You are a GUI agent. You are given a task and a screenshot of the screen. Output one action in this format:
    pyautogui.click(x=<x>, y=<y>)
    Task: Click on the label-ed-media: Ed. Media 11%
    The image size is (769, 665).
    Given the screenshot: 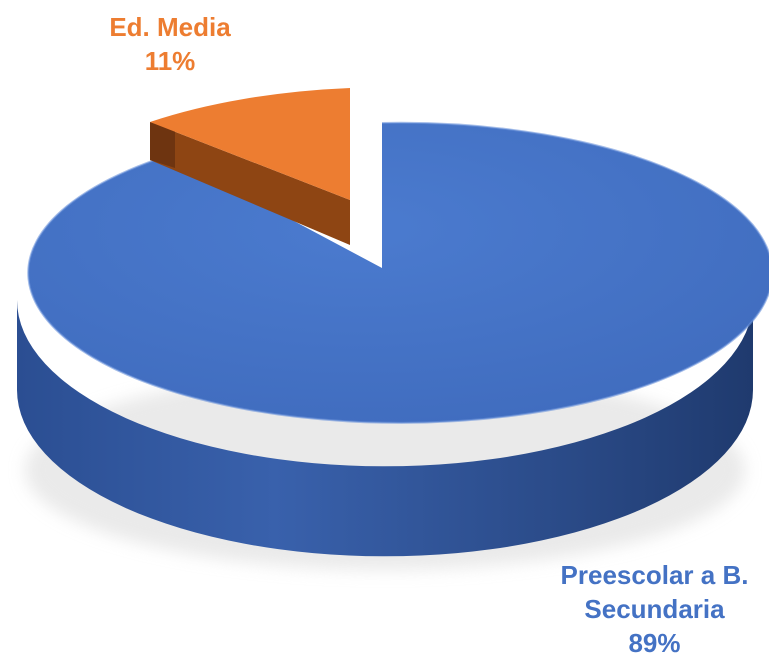 What is the action you would take?
    pyautogui.click(x=170, y=44)
    